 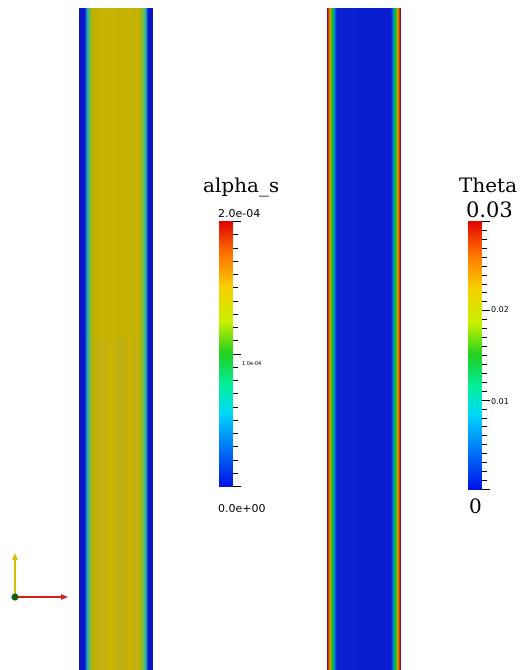 I want to click on theta-colorbar-title: Theta, so click(x=488, y=185).